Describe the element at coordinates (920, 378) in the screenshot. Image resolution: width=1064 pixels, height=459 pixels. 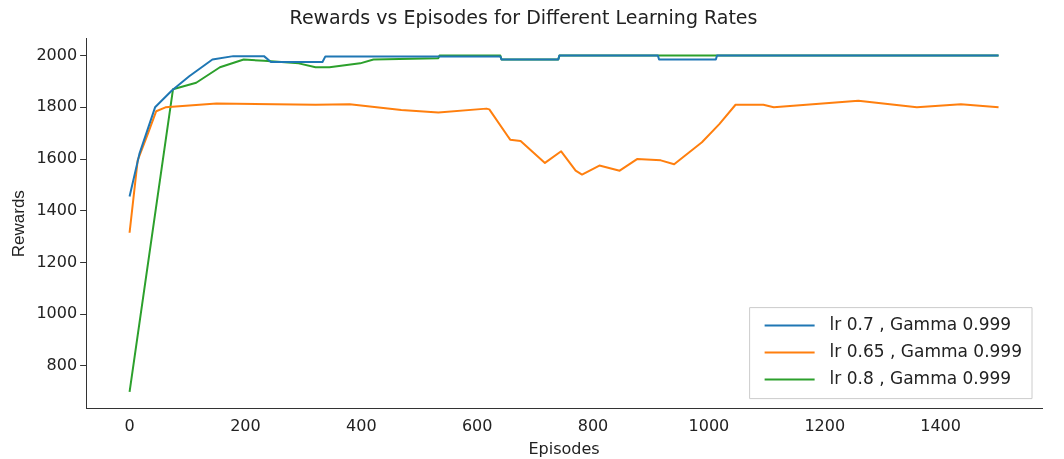
I see `legend-label: lr 0.8 , Gamma 0.999` at that location.